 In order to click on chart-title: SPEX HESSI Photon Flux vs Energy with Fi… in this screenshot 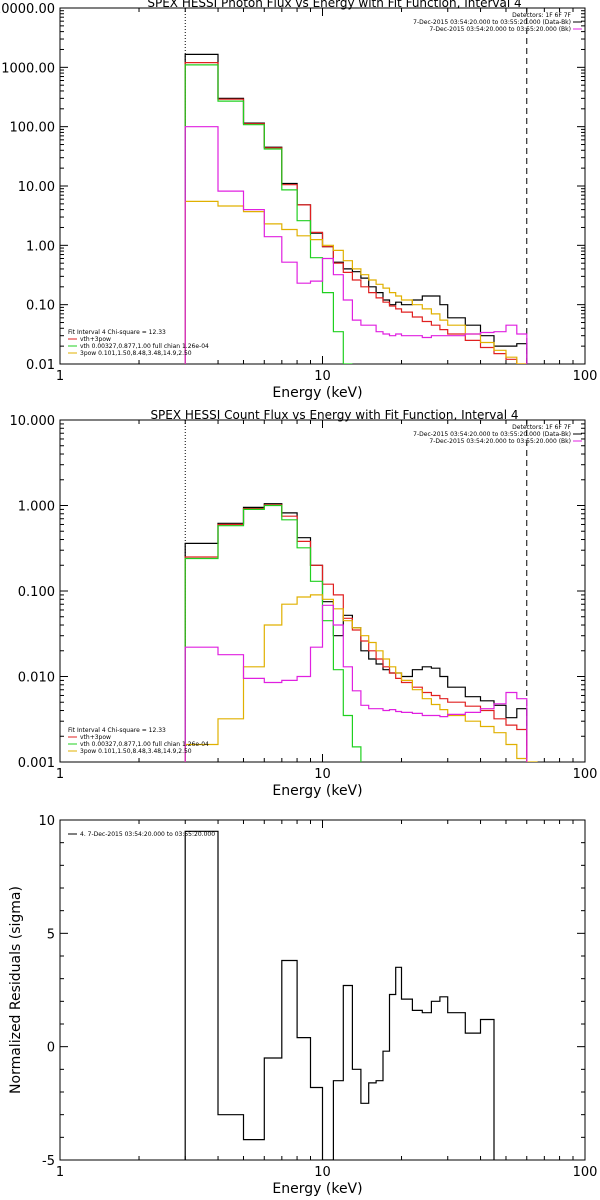, I will do `click(334, 5)`.